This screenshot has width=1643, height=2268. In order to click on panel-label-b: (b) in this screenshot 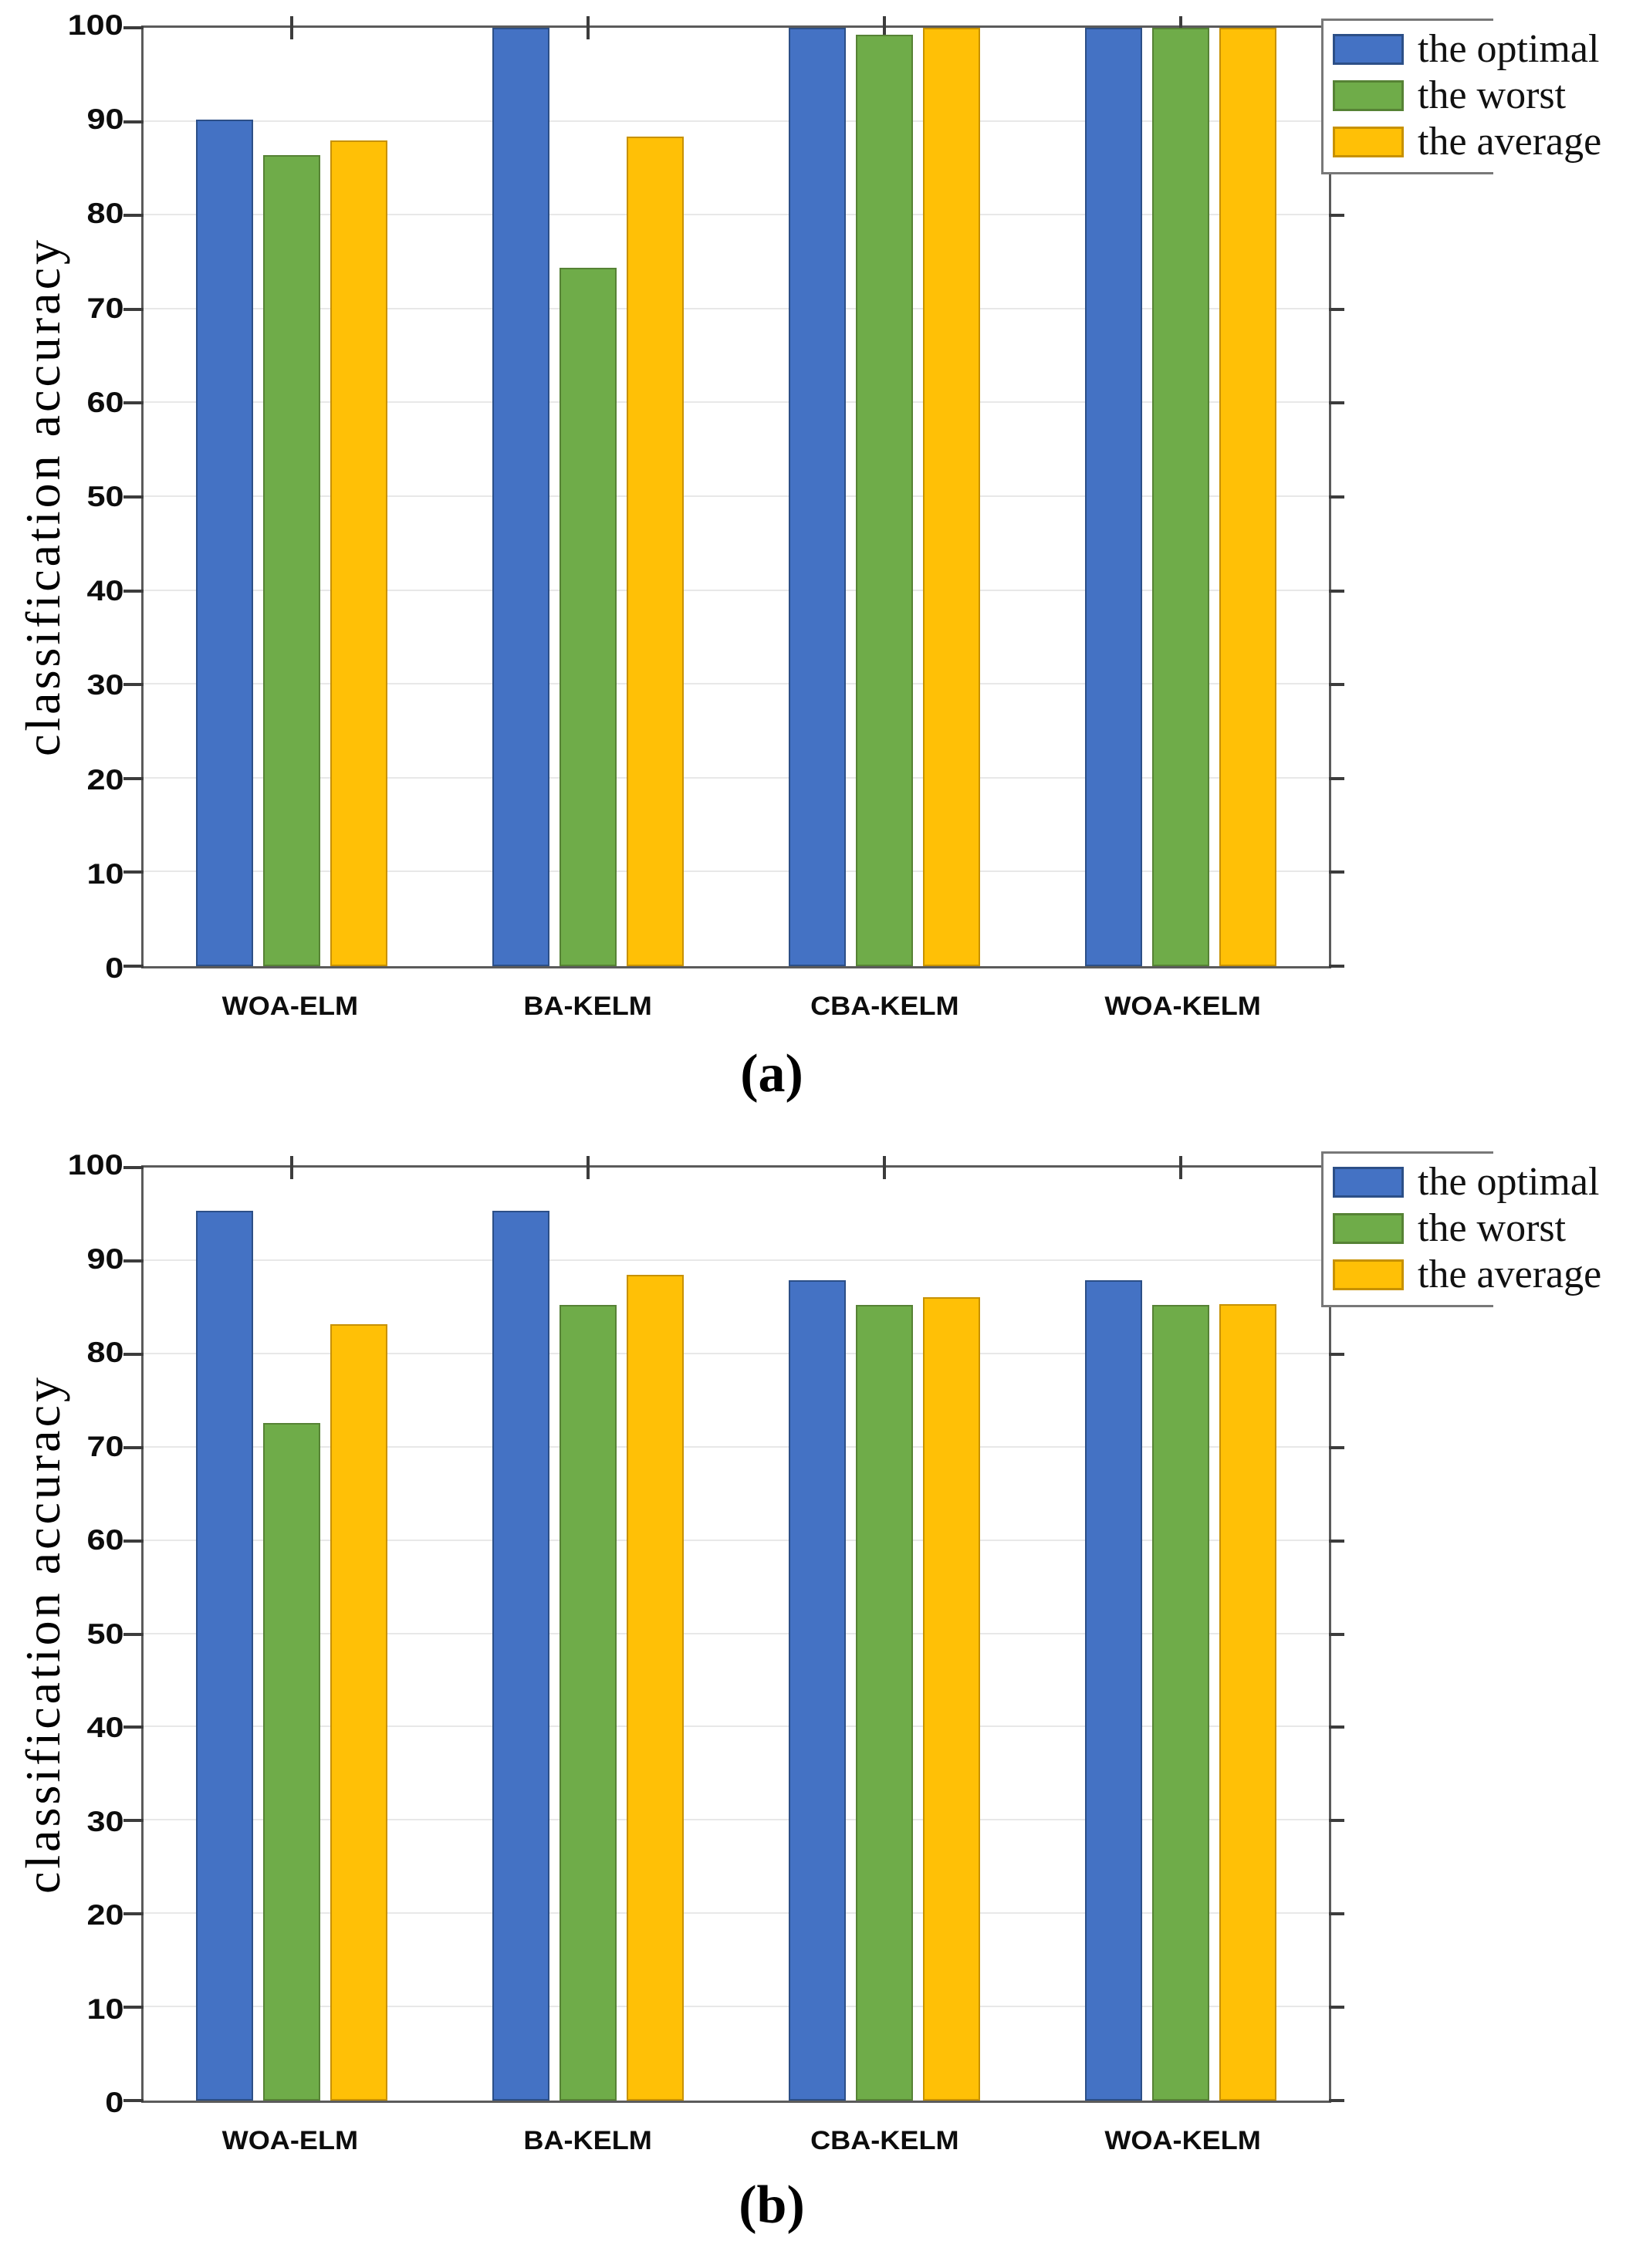, I will do `click(772, 2205)`.